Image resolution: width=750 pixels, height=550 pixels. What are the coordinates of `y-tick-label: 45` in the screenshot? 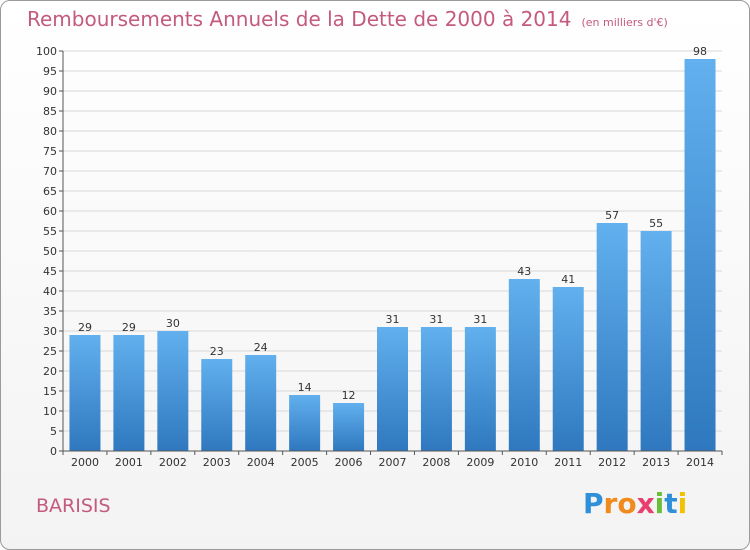 It's located at (50, 271).